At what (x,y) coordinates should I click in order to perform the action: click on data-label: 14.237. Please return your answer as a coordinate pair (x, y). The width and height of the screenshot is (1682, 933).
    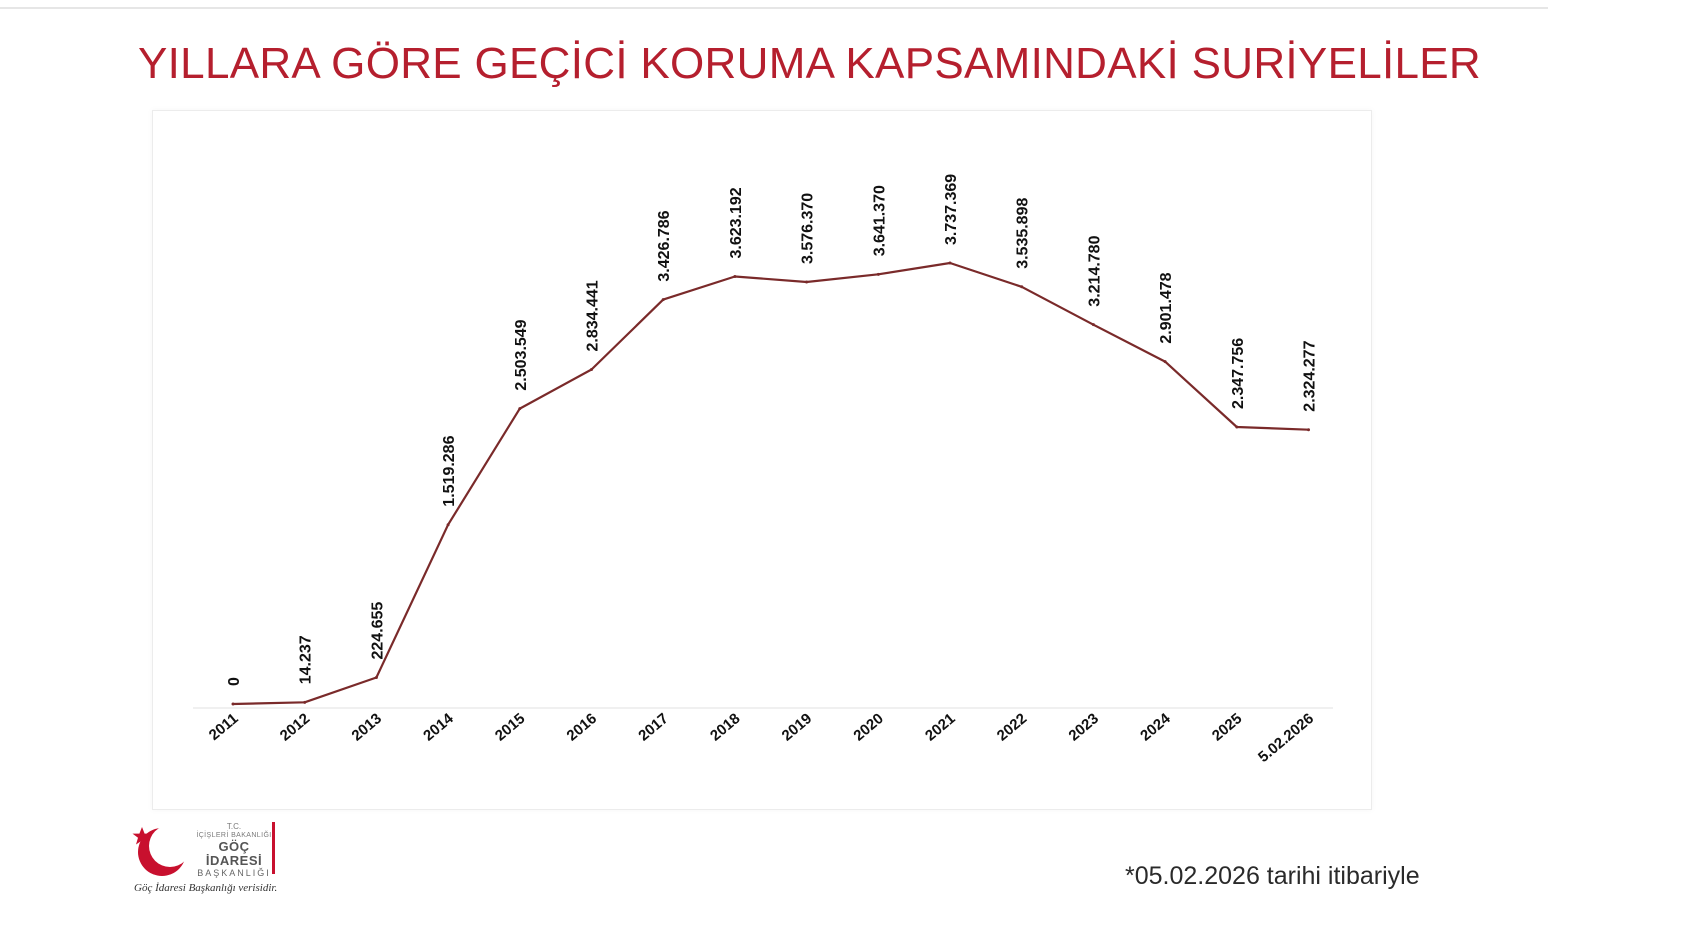
    Looking at the image, I should click on (306, 659).